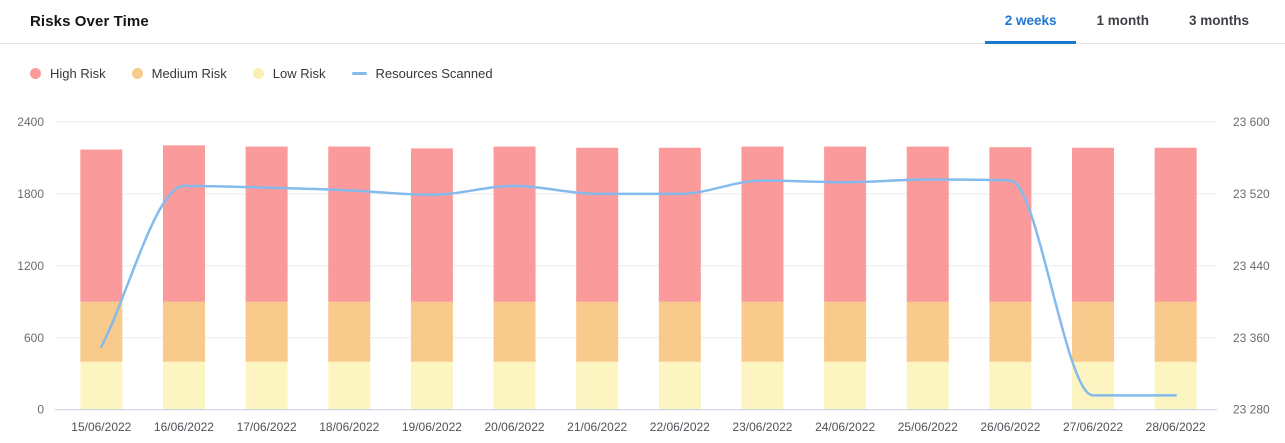 This screenshot has height=443, width=1285. Describe the element at coordinates (1251, 410) in the screenshot. I see `right-axis-tick: 23 280` at that location.